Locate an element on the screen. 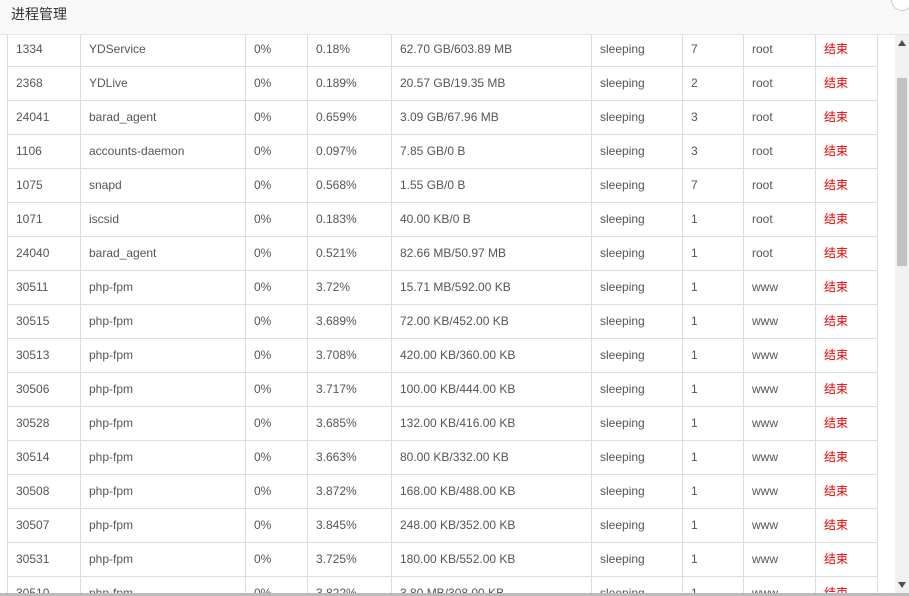 This screenshot has width=909, height=596. io: 15.71 MB/592.00 KB is located at coordinates (455, 287).